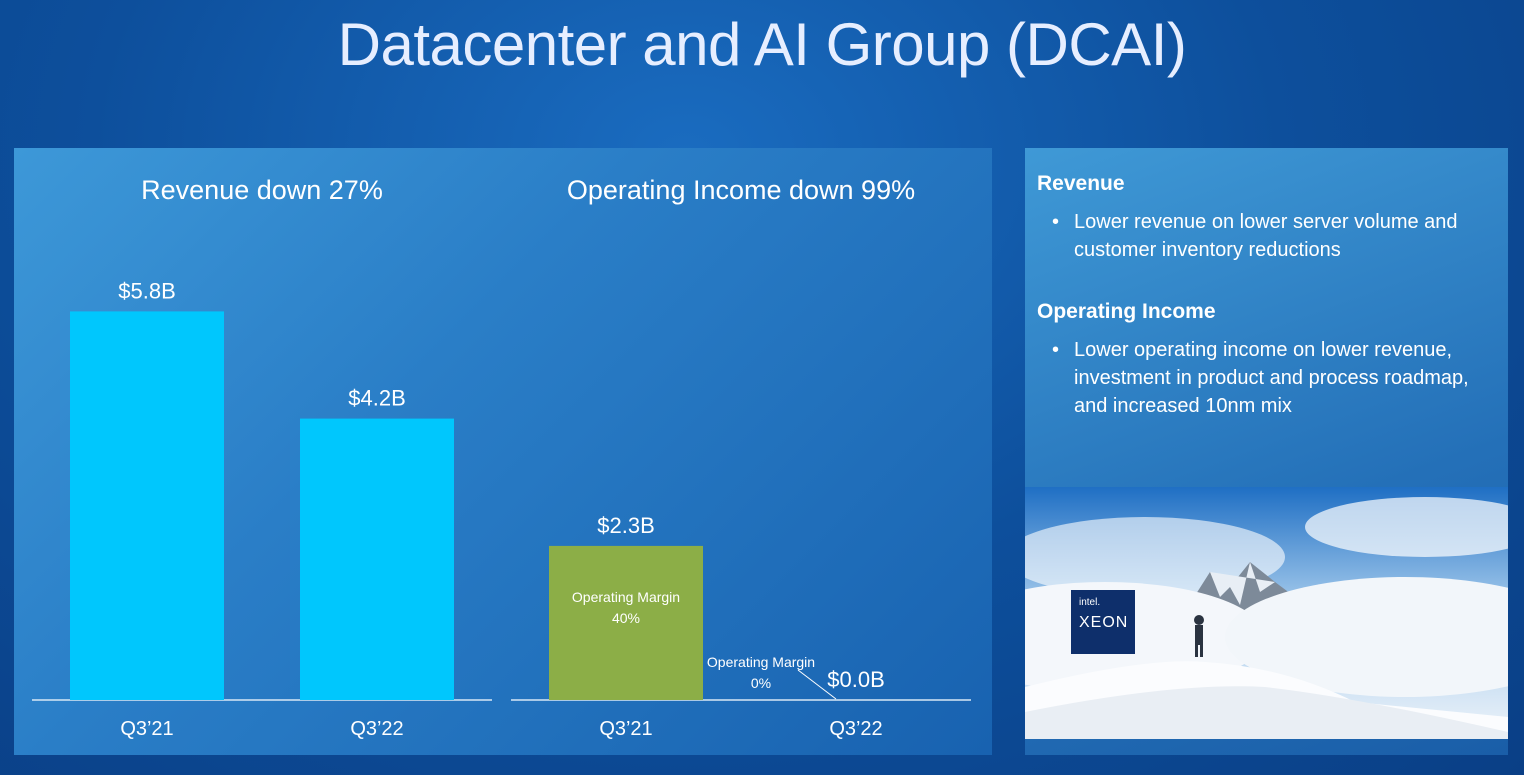 Image resolution: width=1524 pixels, height=775 pixels. Describe the element at coordinates (377, 398) in the screenshot. I see `value-label: $4.2B` at that location.